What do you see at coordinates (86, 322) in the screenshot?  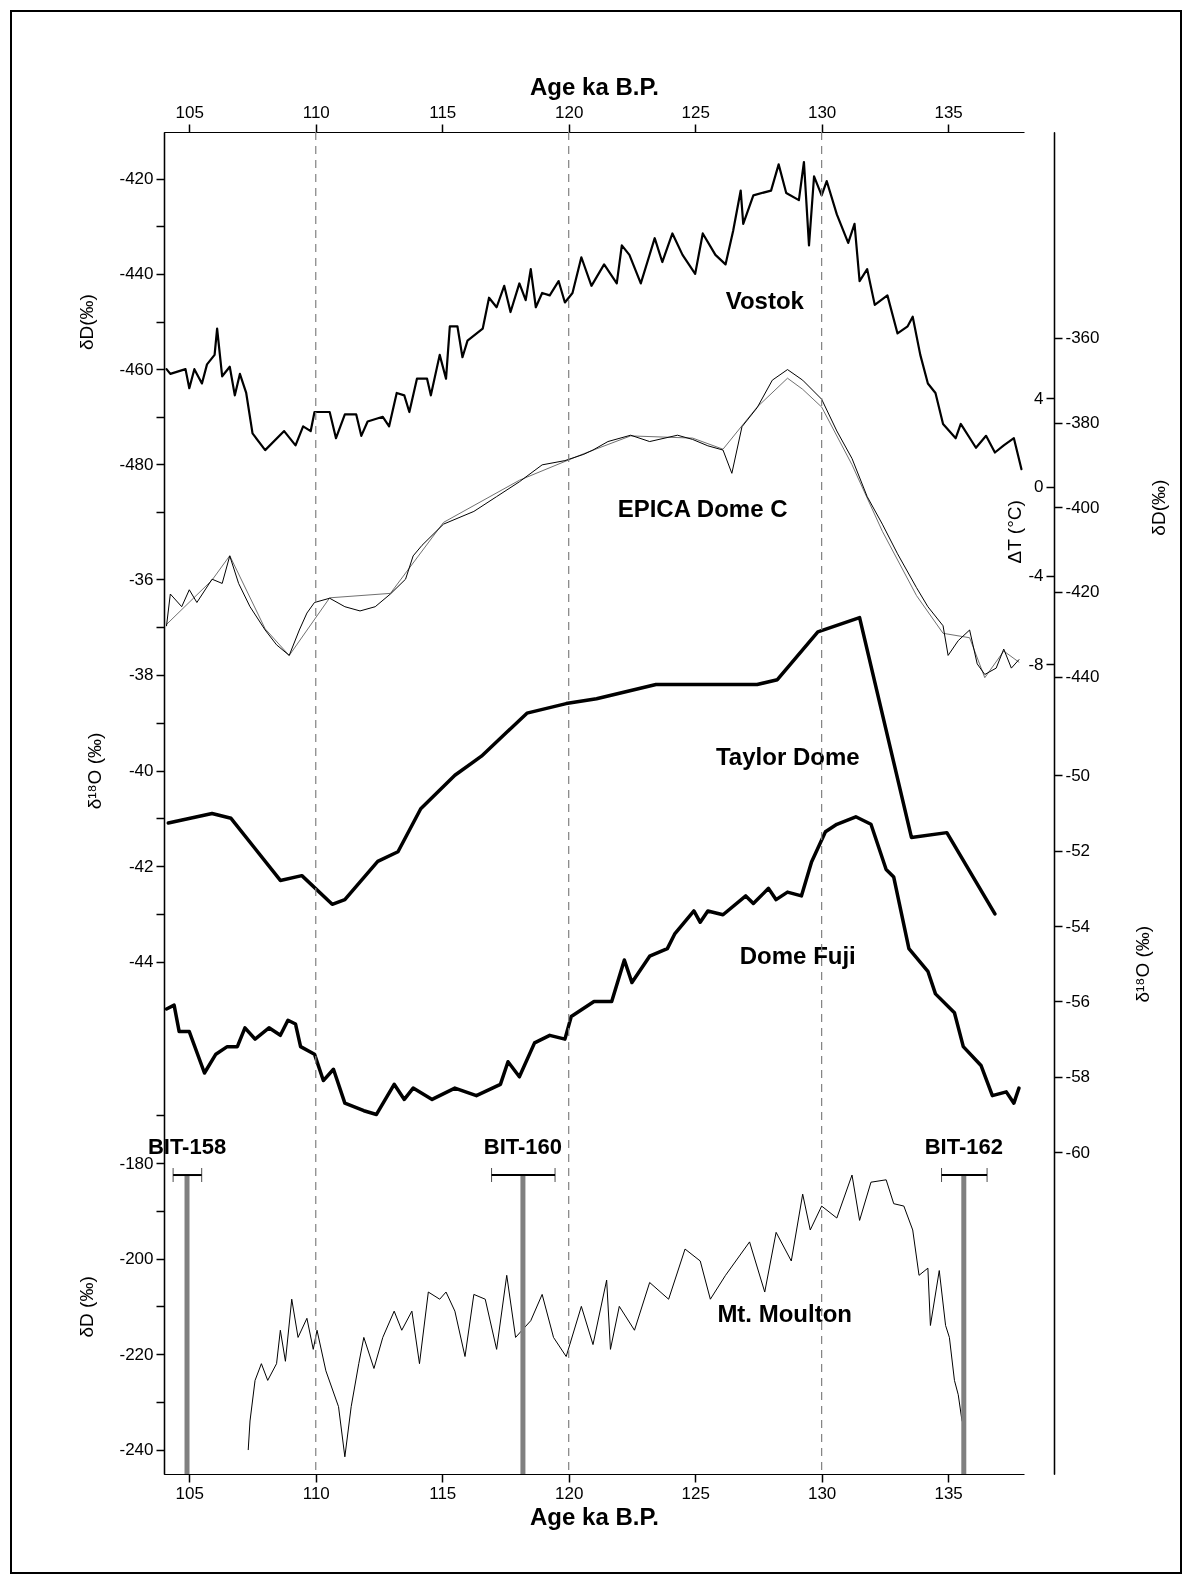 I see `y-axis-title: δD(‰)` at bounding box center [86, 322].